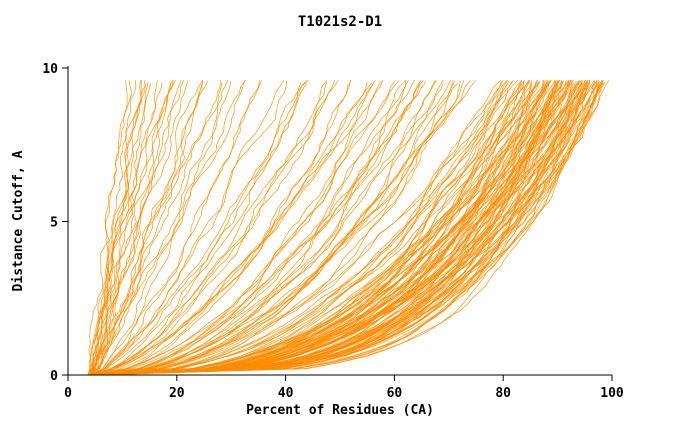 Image resolution: width=680 pixels, height=440 pixels. Describe the element at coordinates (50, 69) in the screenshot. I see `y-tick-label: 10` at that location.